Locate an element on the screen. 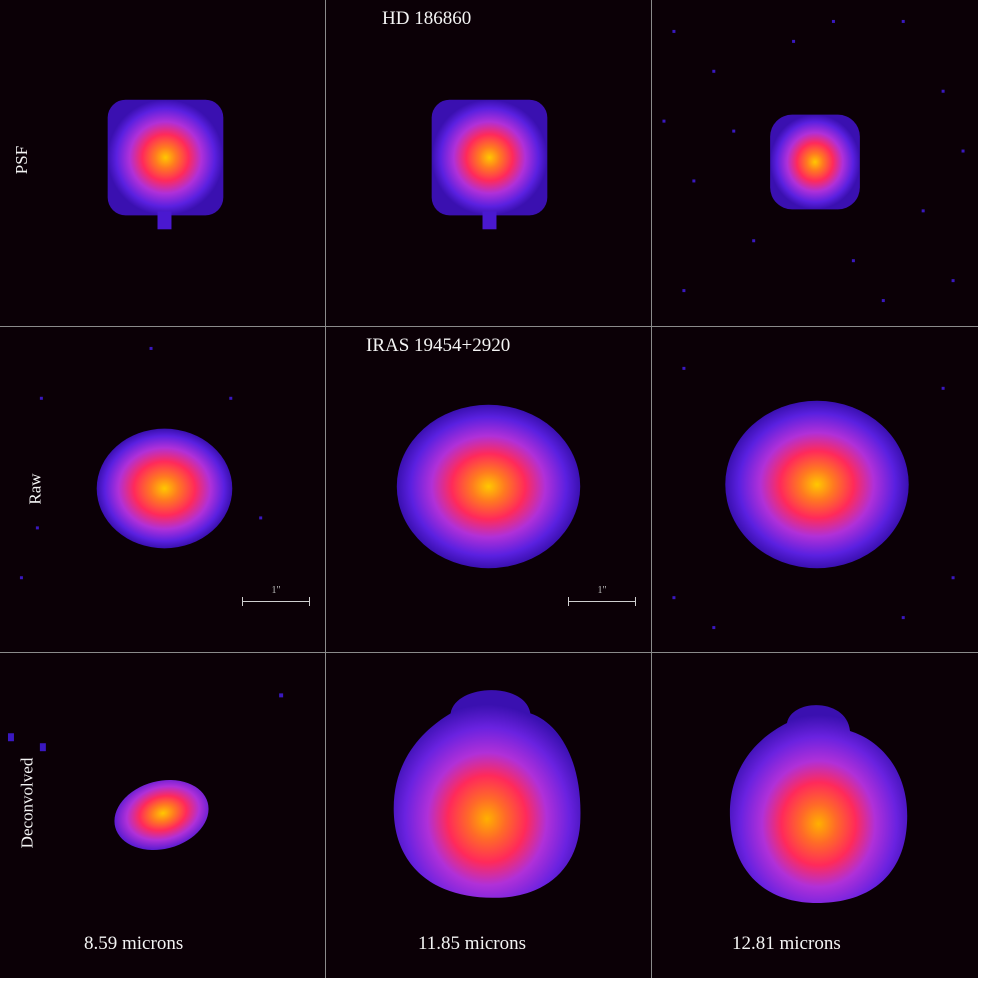  row-label-raw: Raw is located at coordinates (35, 489).